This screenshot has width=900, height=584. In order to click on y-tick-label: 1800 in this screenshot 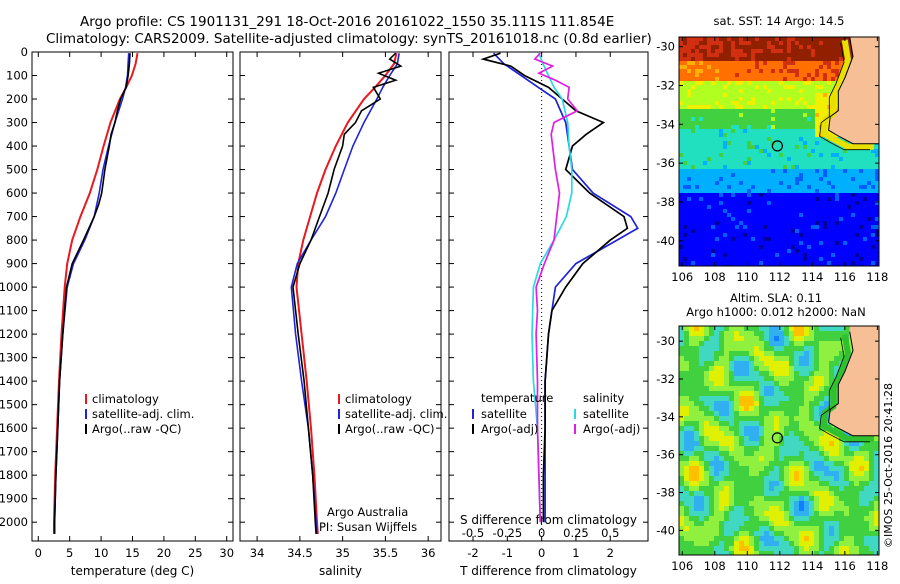, I will do `click(14, 475)`.